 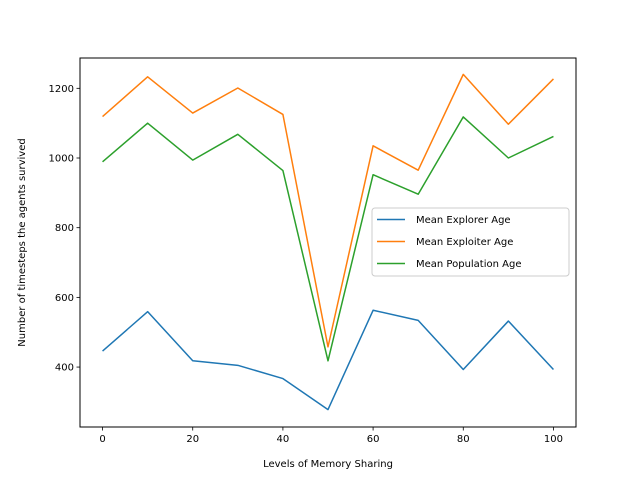 What do you see at coordinates (331, 436) in the screenshot?
I see `x-axis-ticks: 0 20 40 60 80 100` at bounding box center [331, 436].